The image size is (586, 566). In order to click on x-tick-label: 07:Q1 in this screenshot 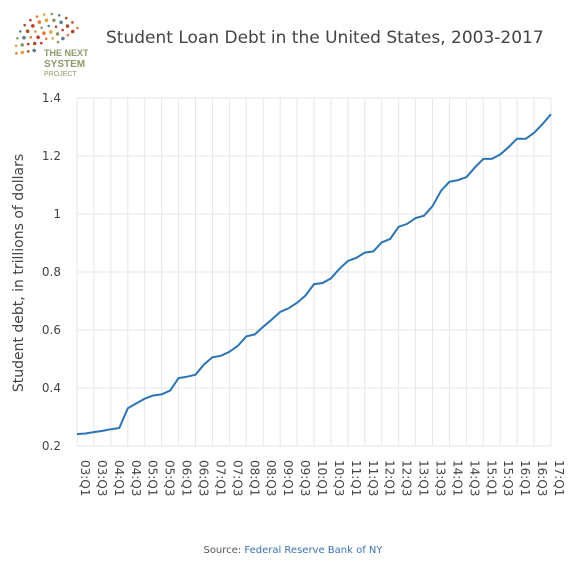, I will do `click(220, 478)`.